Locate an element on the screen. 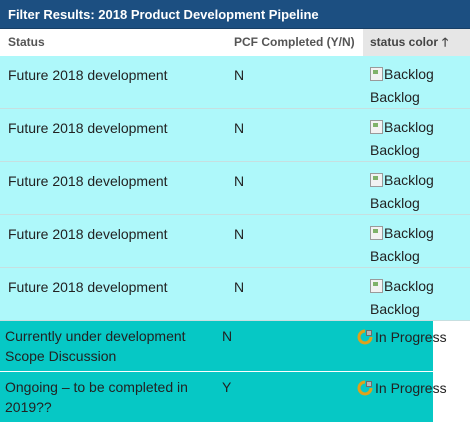 This screenshot has width=470, height=427. pcf-completed-cell: Y is located at coordinates (227, 387).